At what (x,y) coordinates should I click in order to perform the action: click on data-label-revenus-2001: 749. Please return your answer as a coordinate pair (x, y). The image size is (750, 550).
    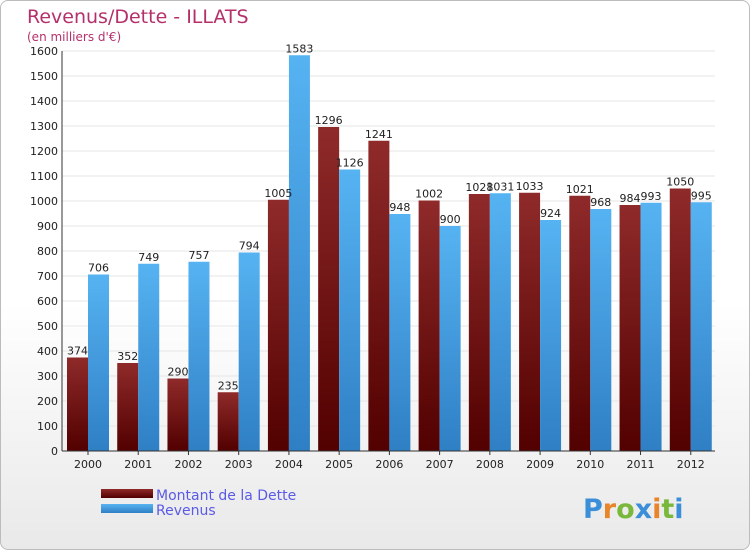
    Looking at the image, I should click on (148, 257).